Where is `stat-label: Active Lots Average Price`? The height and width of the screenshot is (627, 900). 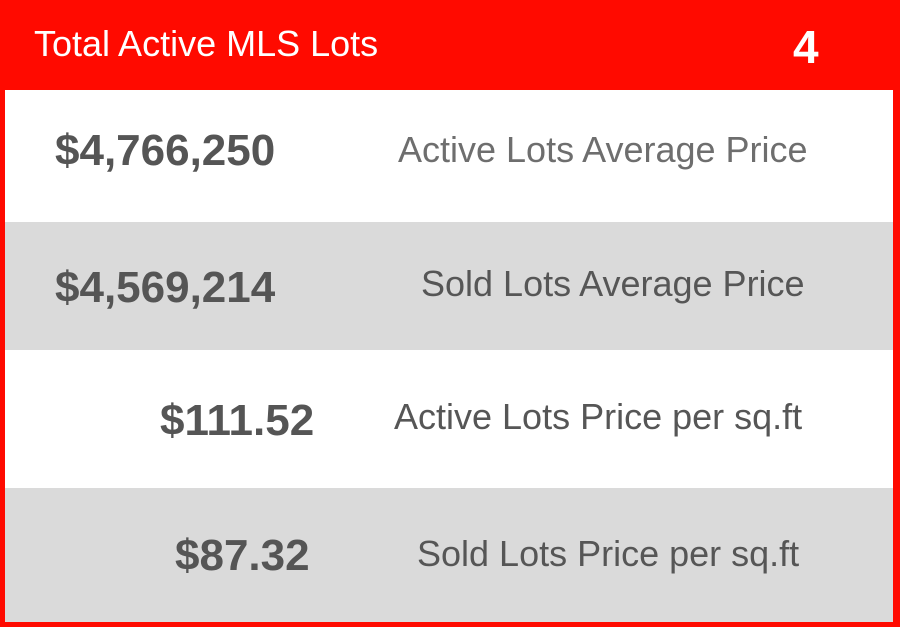 stat-label: Active Lots Average Price is located at coordinates (603, 149).